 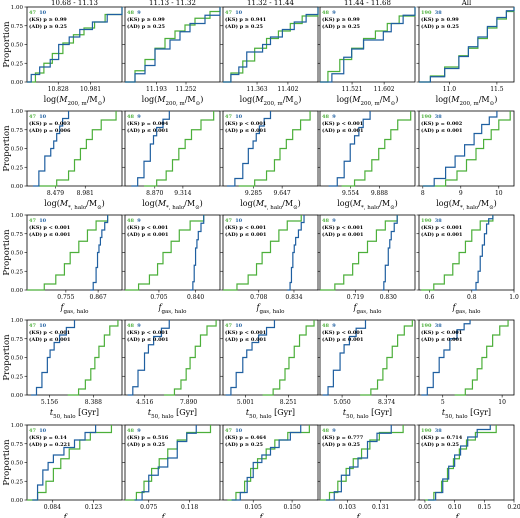 What do you see at coordinates (293, 297) in the screenshot?
I see `x-tick-label: 0.834` at bounding box center [293, 297].